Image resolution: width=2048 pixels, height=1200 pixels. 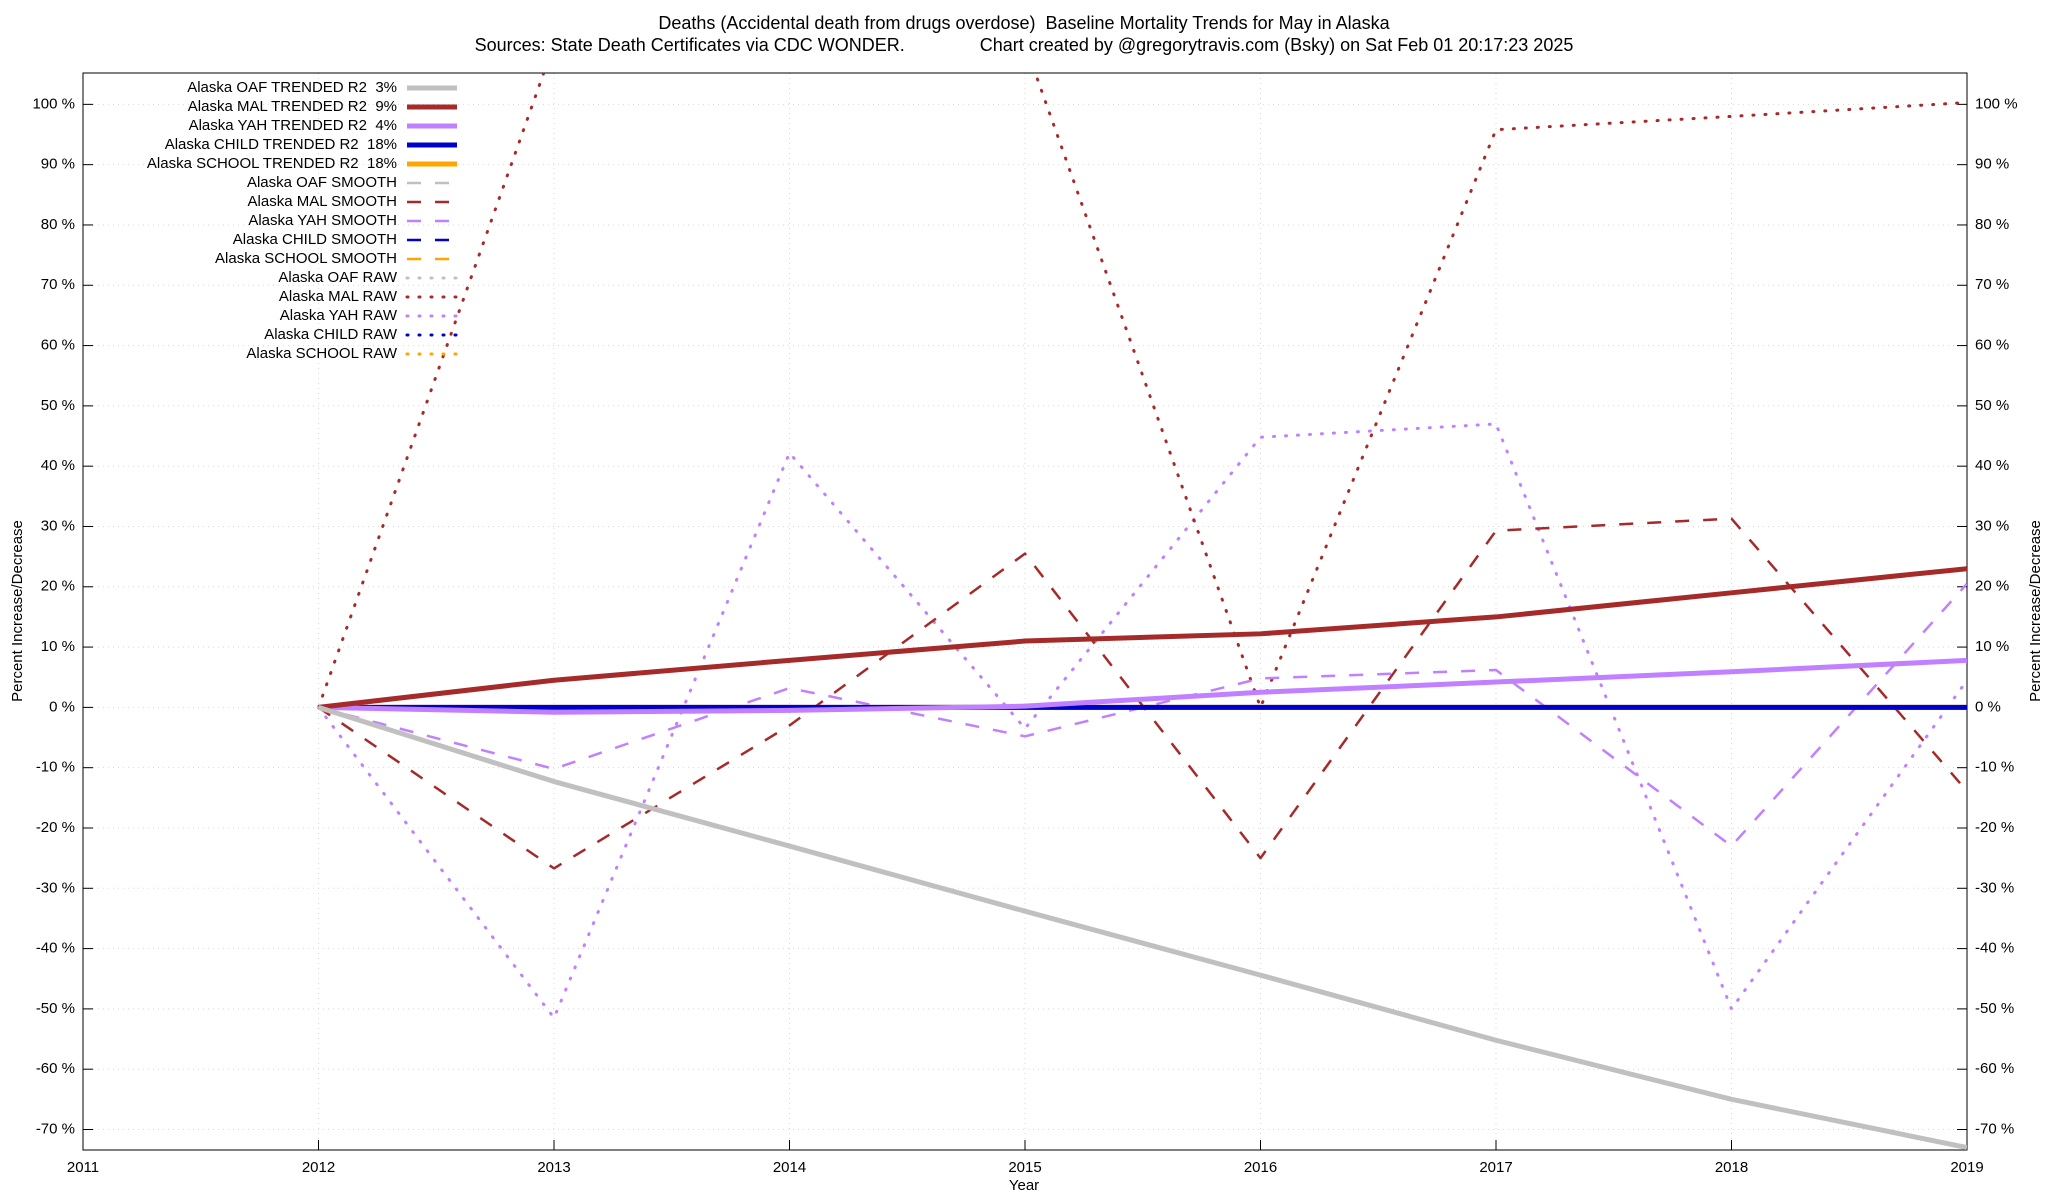 I want to click on x-axis-label: Year, so click(x=1024, y=1185).